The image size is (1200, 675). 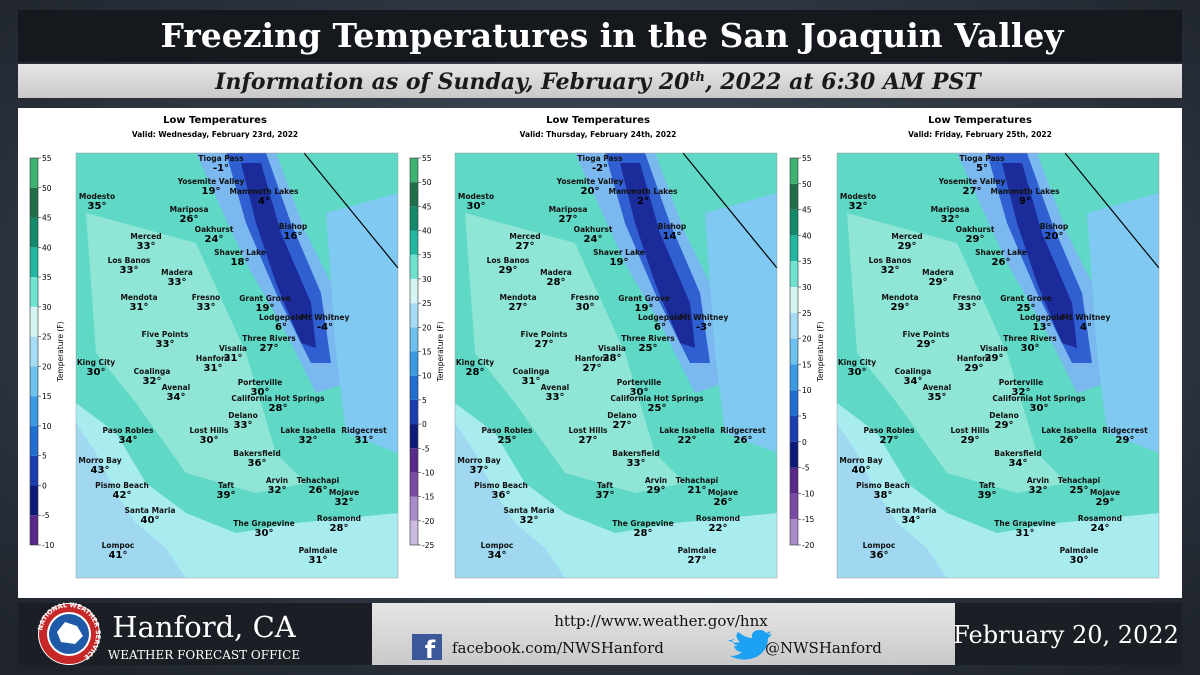 I want to click on city-name: Porterville, so click(x=1021, y=382).